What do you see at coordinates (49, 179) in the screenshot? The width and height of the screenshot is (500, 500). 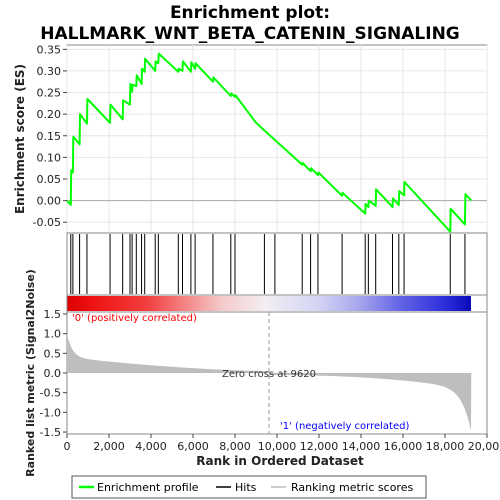 I see `es-tick-label: 0.05` at bounding box center [49, 179].